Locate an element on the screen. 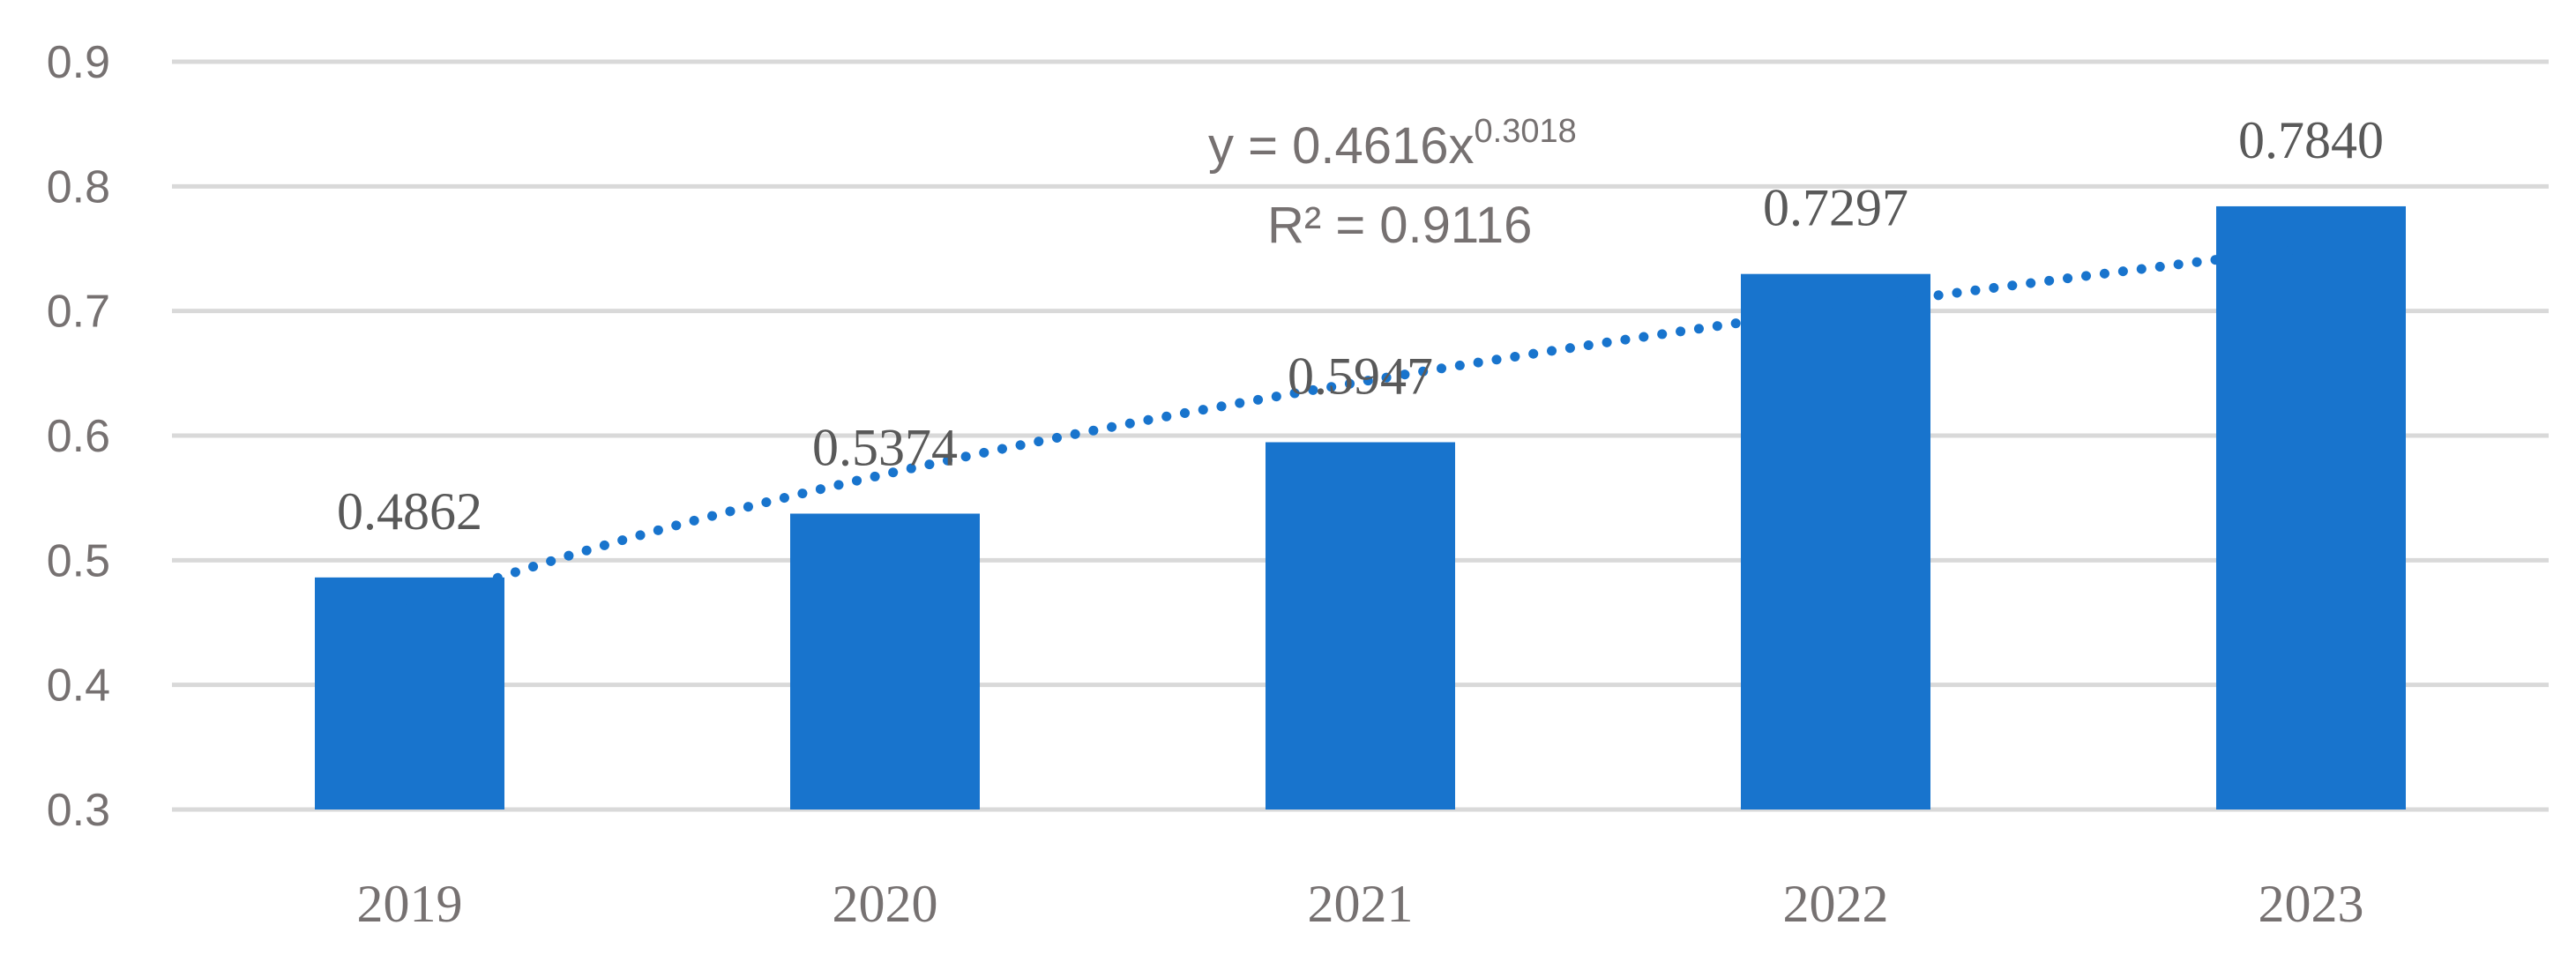 The width and height of the screenshot is (2576, 955). x-tick-label: 2021 is located at coordinates (1361, 904).